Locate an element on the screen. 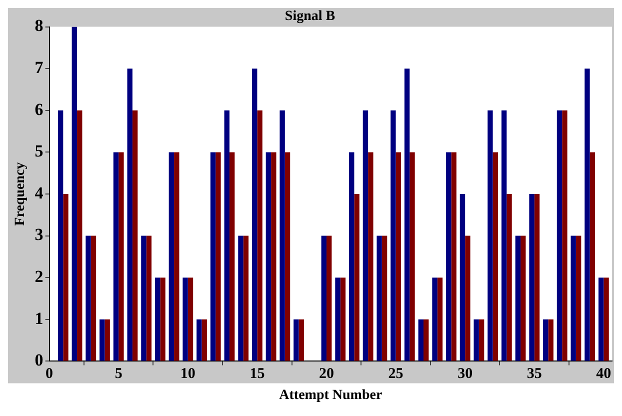 This screenshot has width=622, height=416. x-tick-label: 5 is located at coordinates (118, 374).